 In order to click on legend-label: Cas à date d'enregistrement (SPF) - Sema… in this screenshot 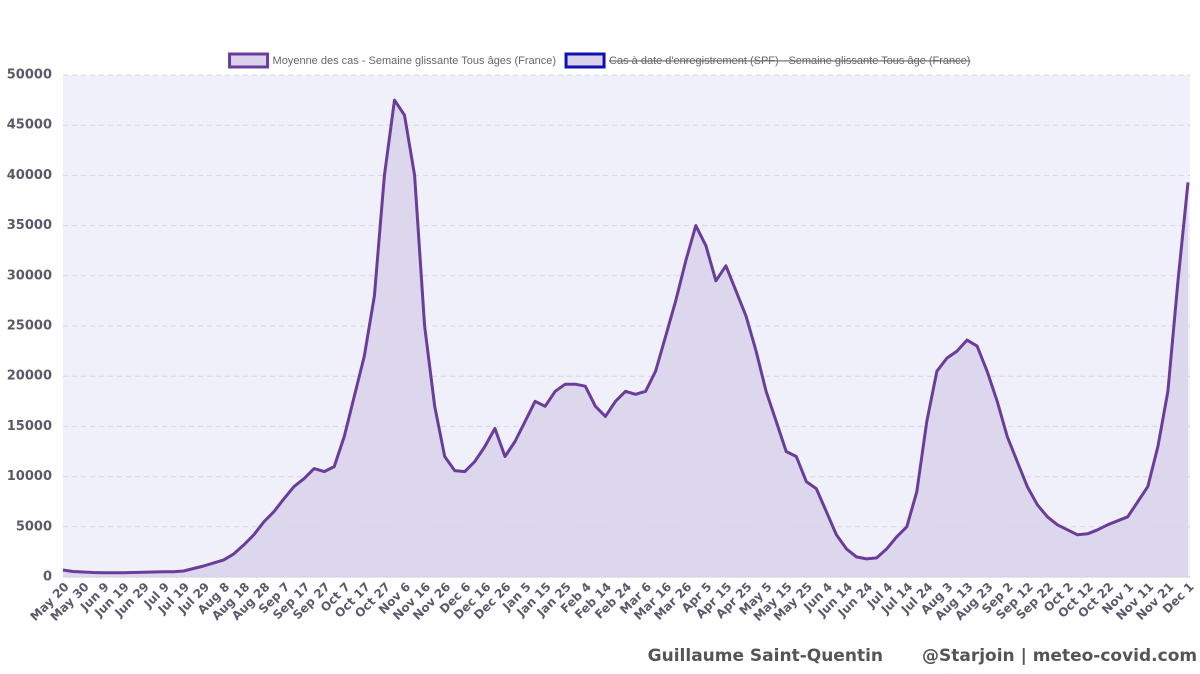, I will do `click(789, 61)`.